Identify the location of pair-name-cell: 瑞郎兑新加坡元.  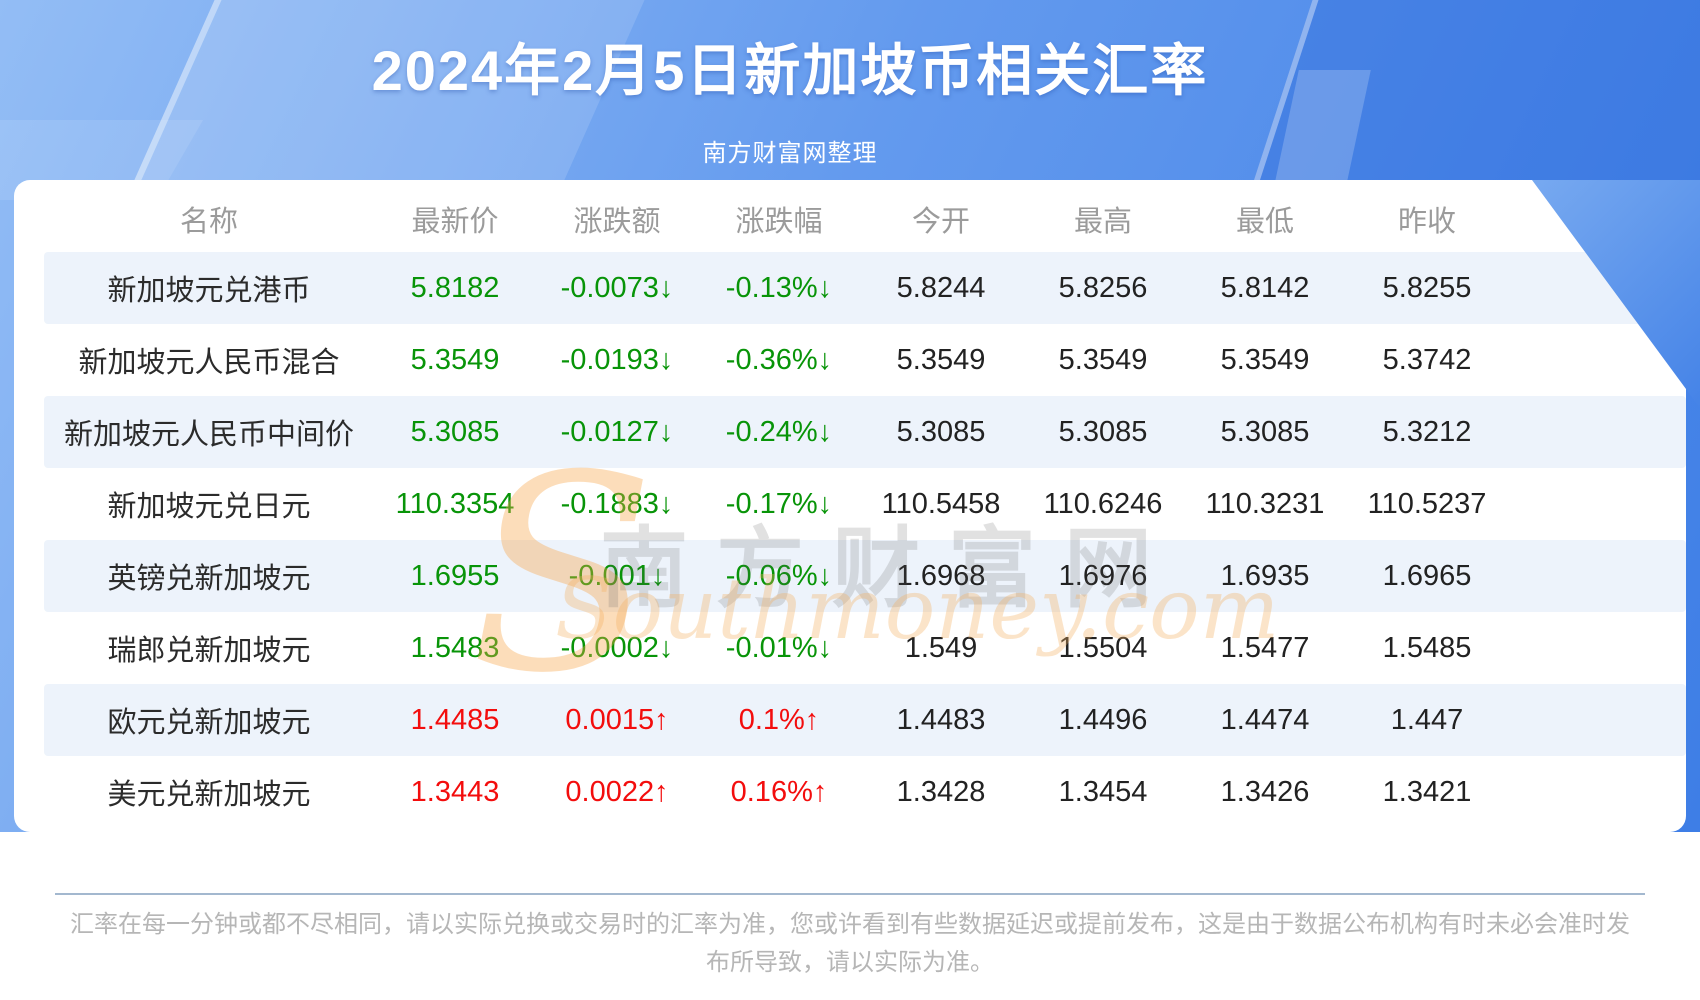
(209, 651).